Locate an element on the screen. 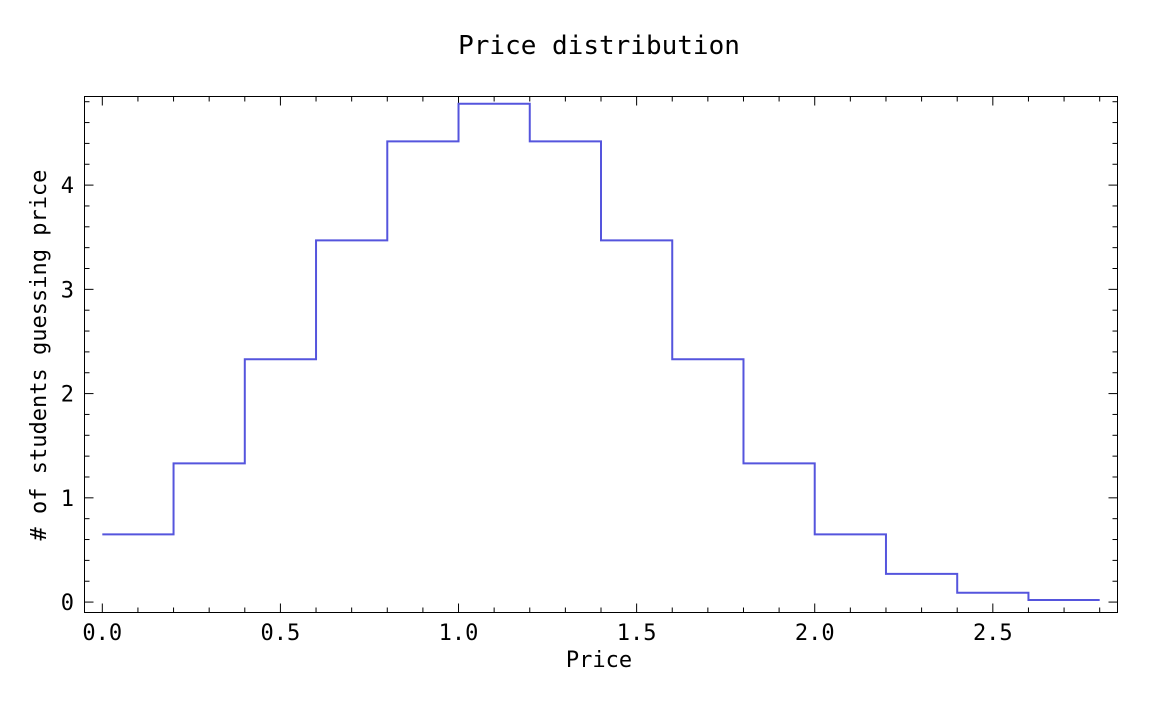 The image size is (1152, 703). y-axis-label: # of students guessing price is located at coordinates (39, 355).